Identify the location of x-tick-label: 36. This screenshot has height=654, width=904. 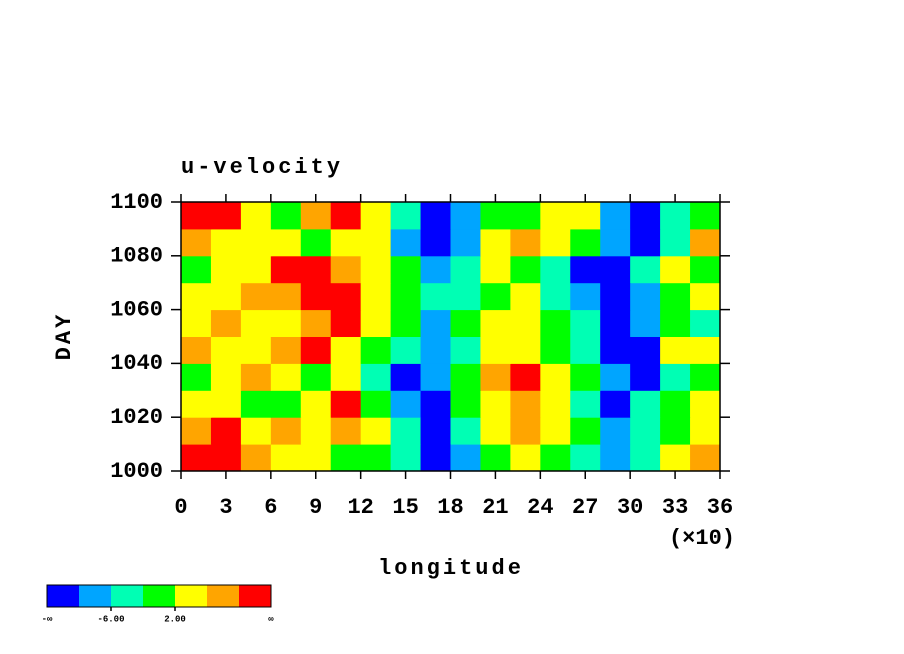
(720, 507).